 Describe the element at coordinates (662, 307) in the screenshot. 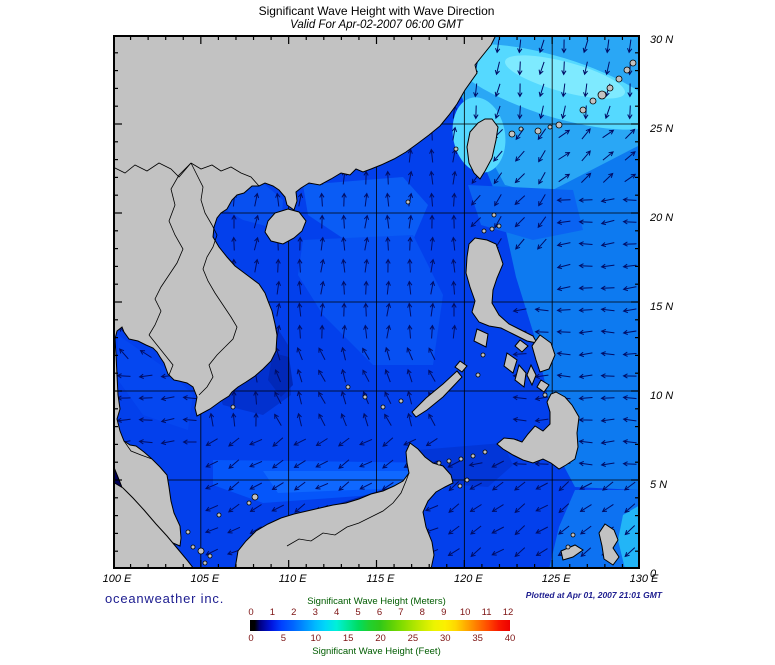

I see `y-axis-label: 15 N` at that location.